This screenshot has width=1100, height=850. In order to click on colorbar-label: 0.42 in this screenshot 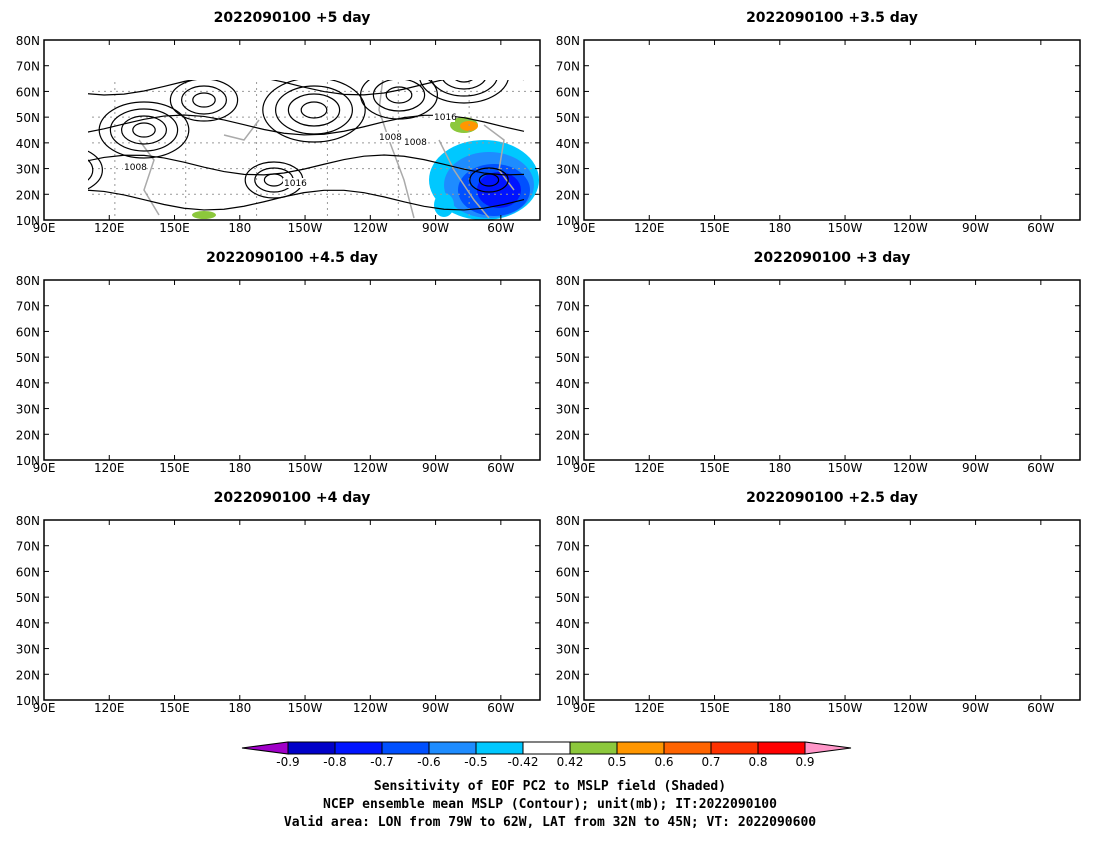, I will do `click(570, 762)`.